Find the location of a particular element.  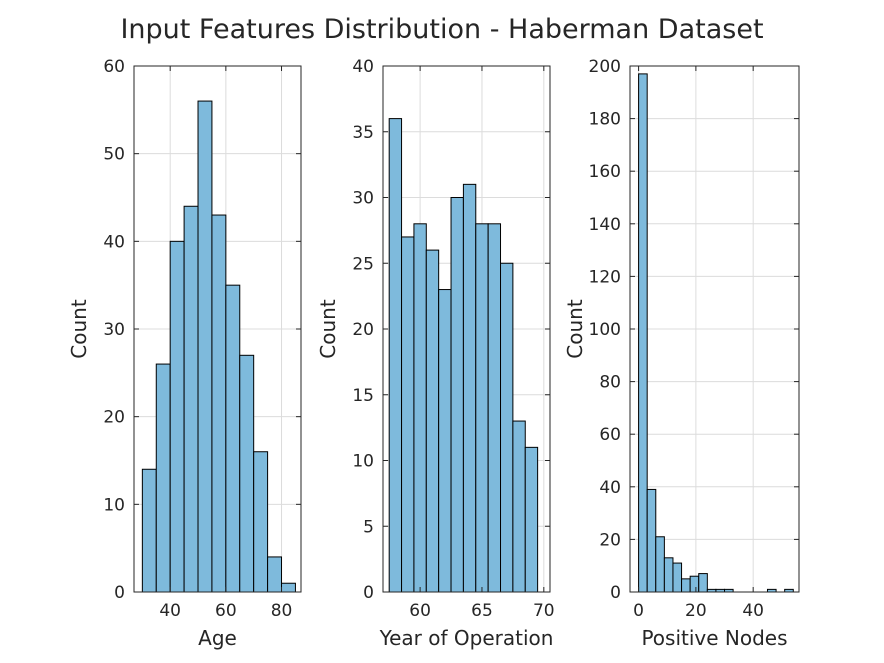

y-tick-label: 25 is located at coordinates (363, 264).